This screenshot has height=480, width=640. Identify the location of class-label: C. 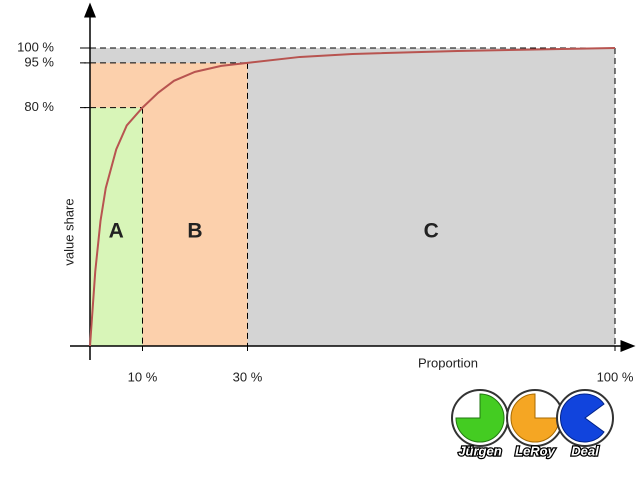
(431, 231).